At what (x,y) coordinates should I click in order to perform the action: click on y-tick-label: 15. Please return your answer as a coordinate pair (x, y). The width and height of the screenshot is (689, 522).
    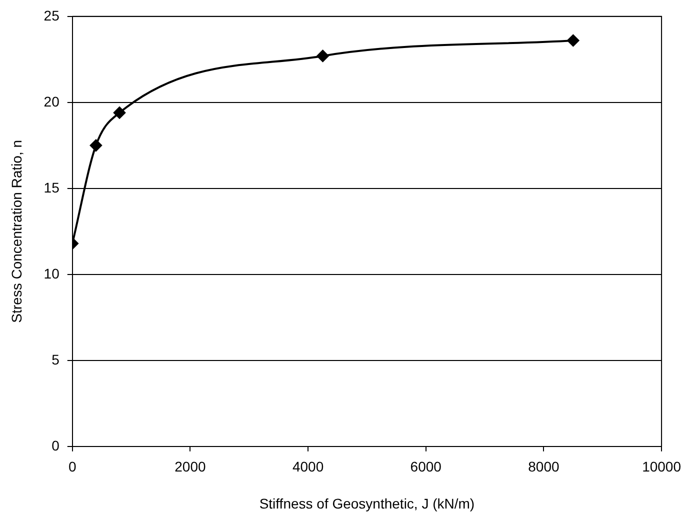
    Looking at the image, I should click on (52, 187).